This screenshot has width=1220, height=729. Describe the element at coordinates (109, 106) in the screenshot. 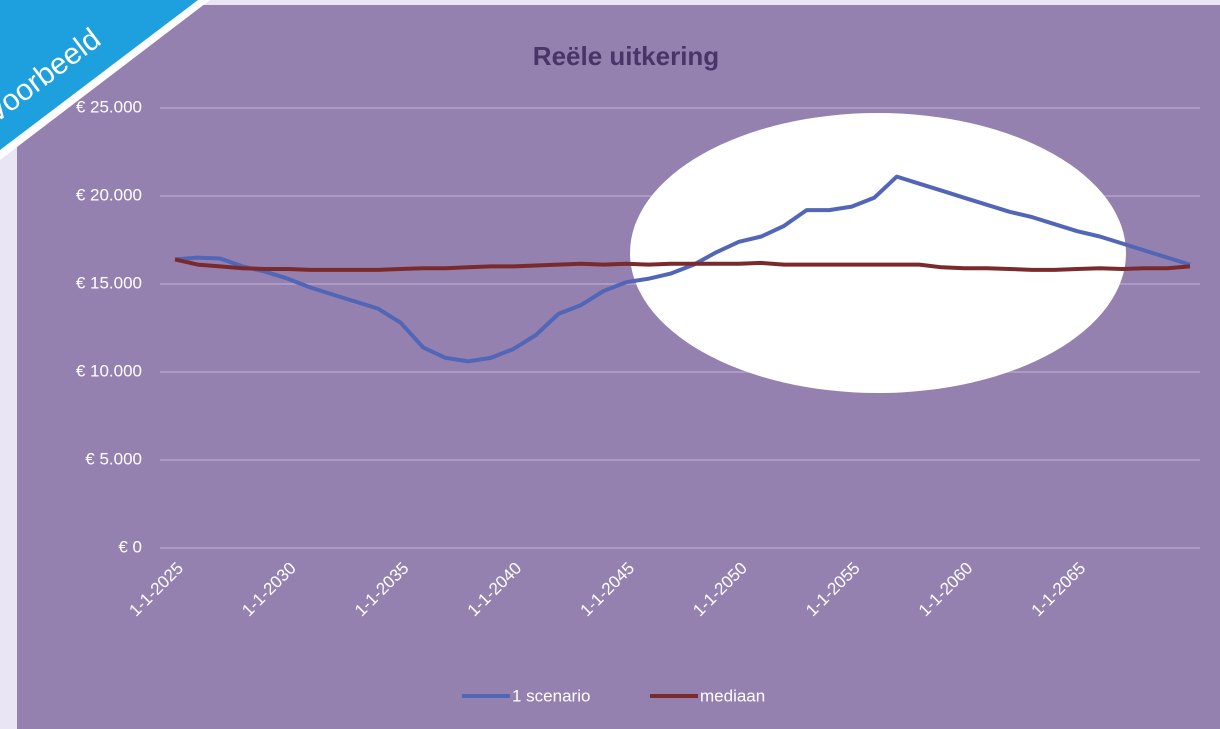

I see `y-tick-label: € 25.000` at that location.